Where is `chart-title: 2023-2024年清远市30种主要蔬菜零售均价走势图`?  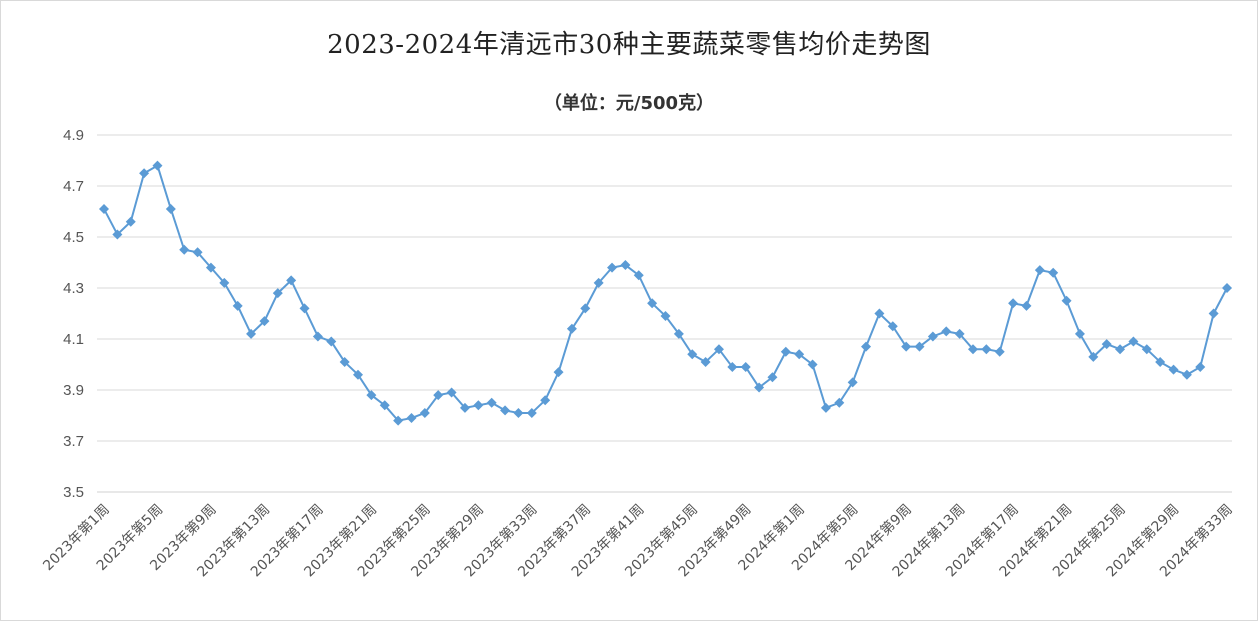 chart-title: 2023-2024年清远市30种主要蔬菜零售均价走势图 is located at coordinates (629, 45).